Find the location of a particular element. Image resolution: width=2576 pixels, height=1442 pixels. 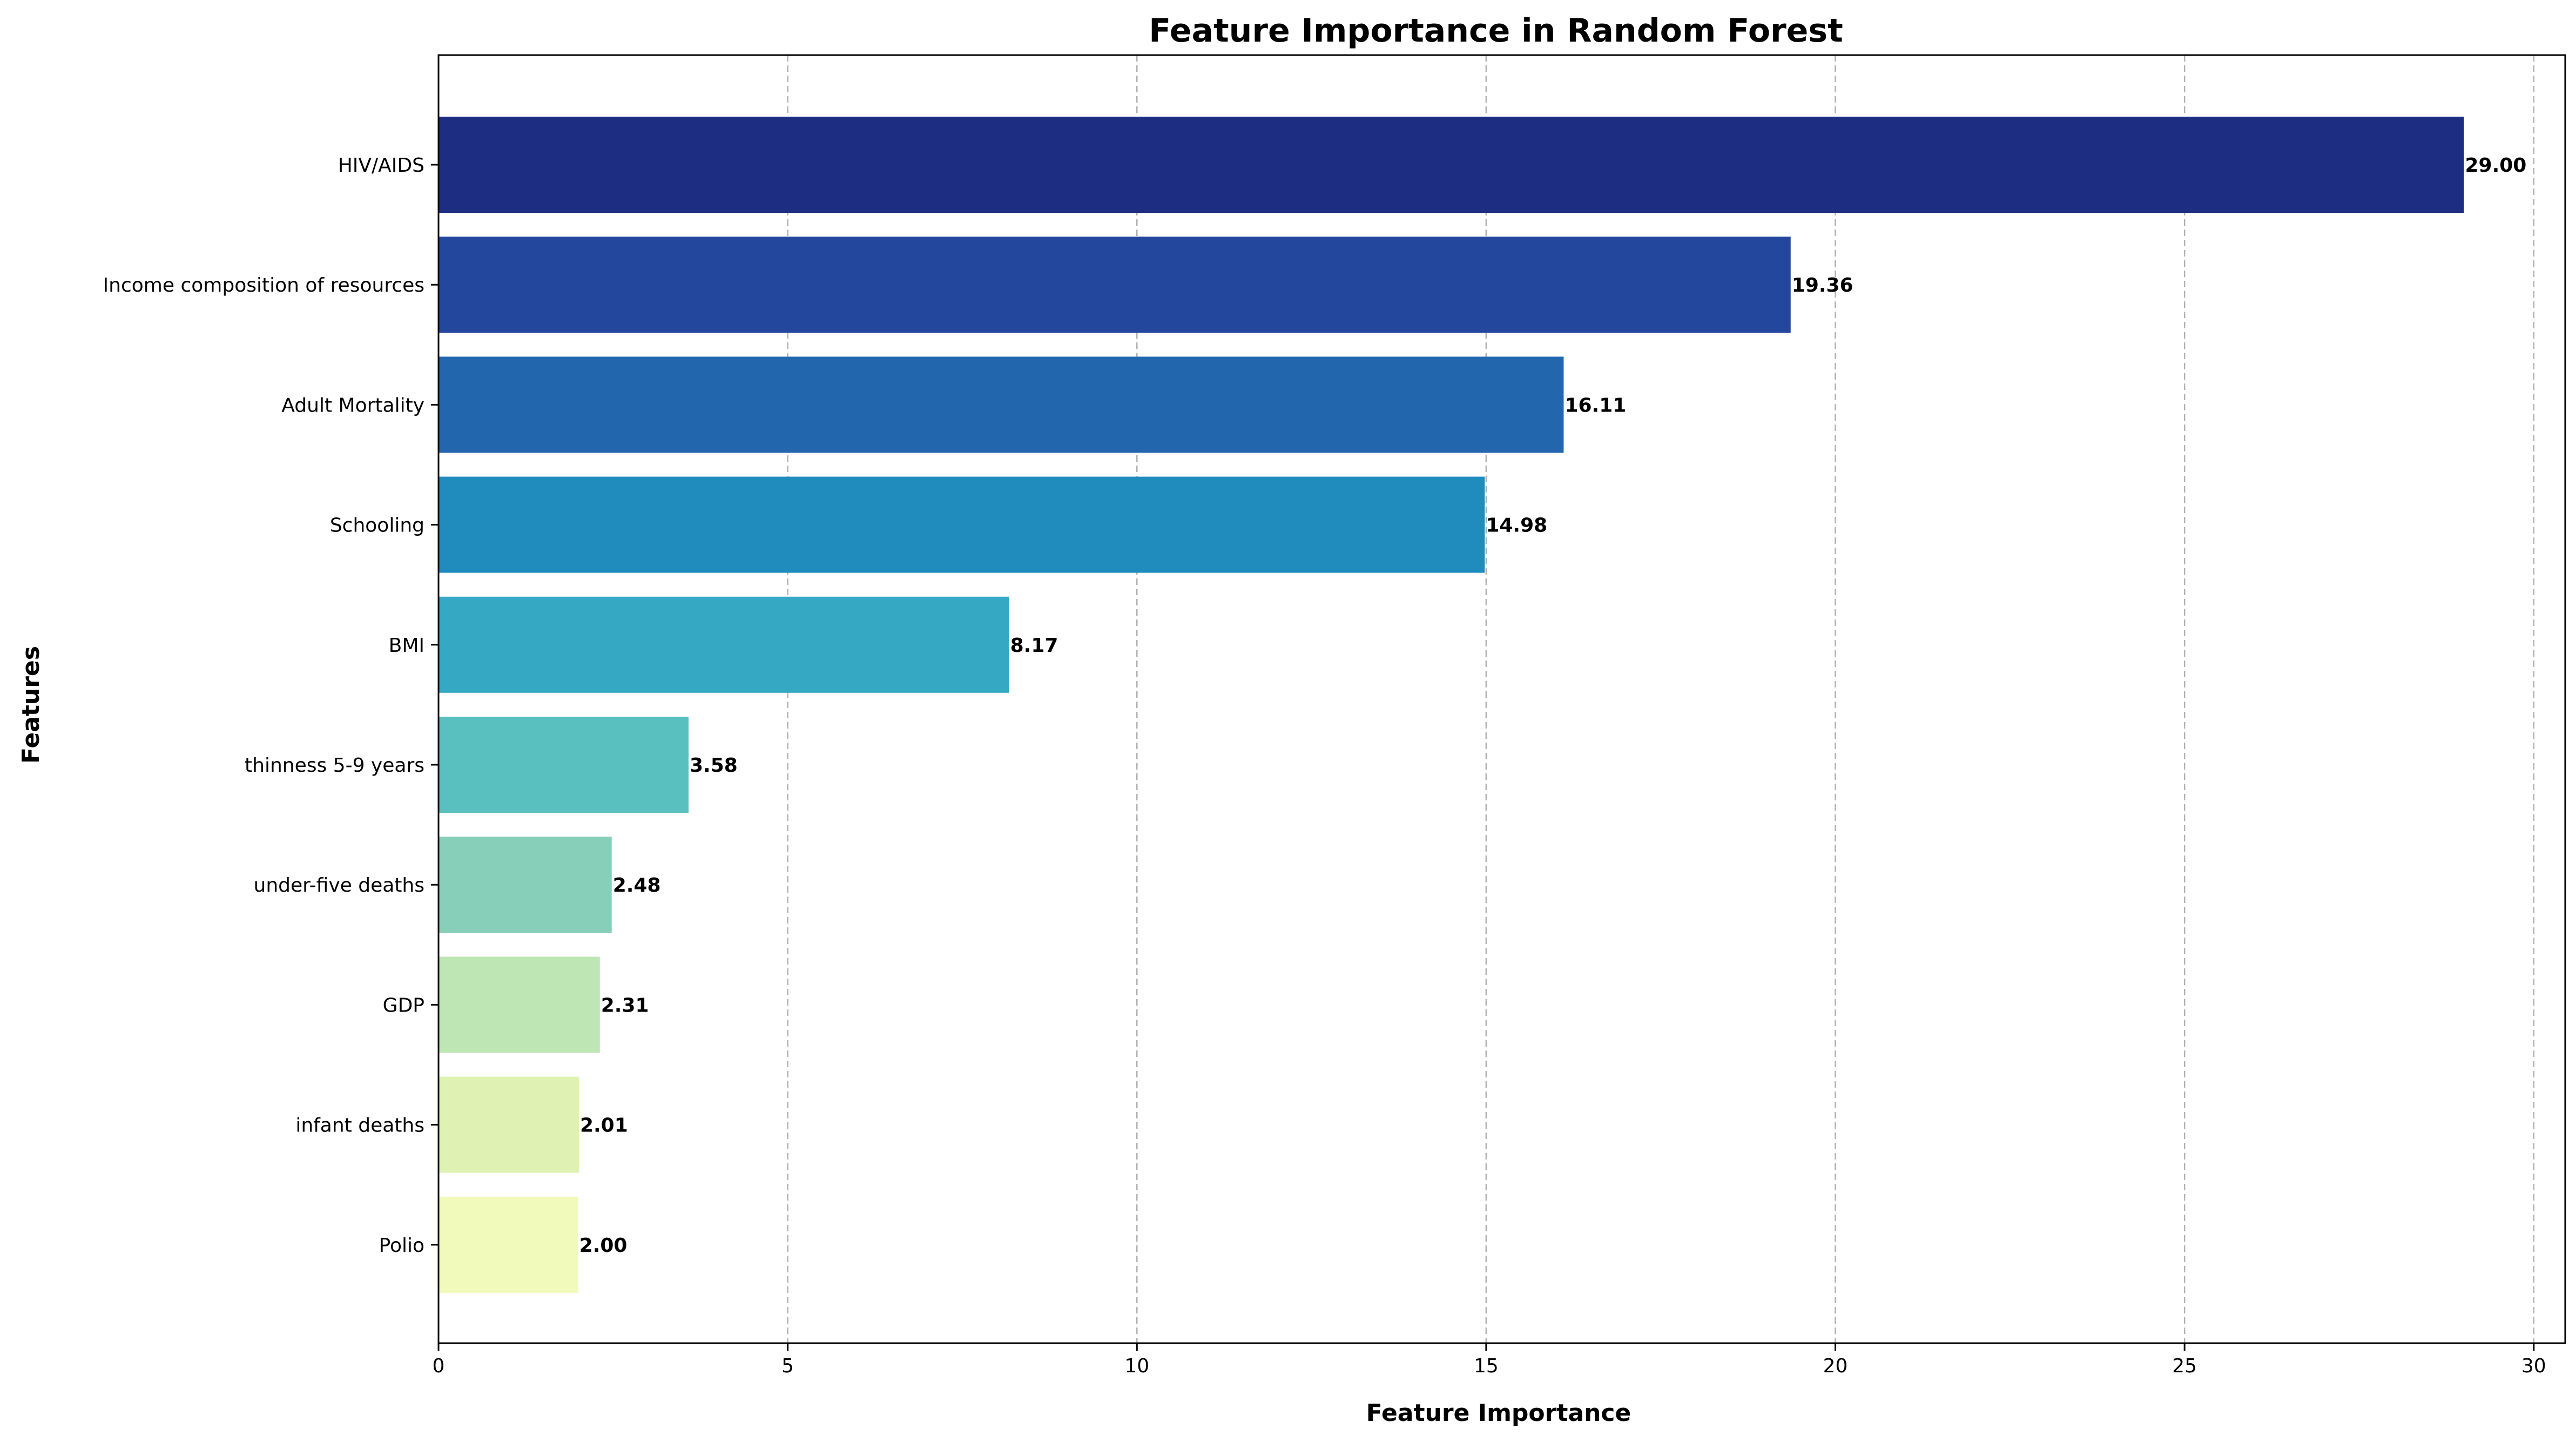

y-tick-label: thinness 5-9 years is located at coordinates (334, 765).